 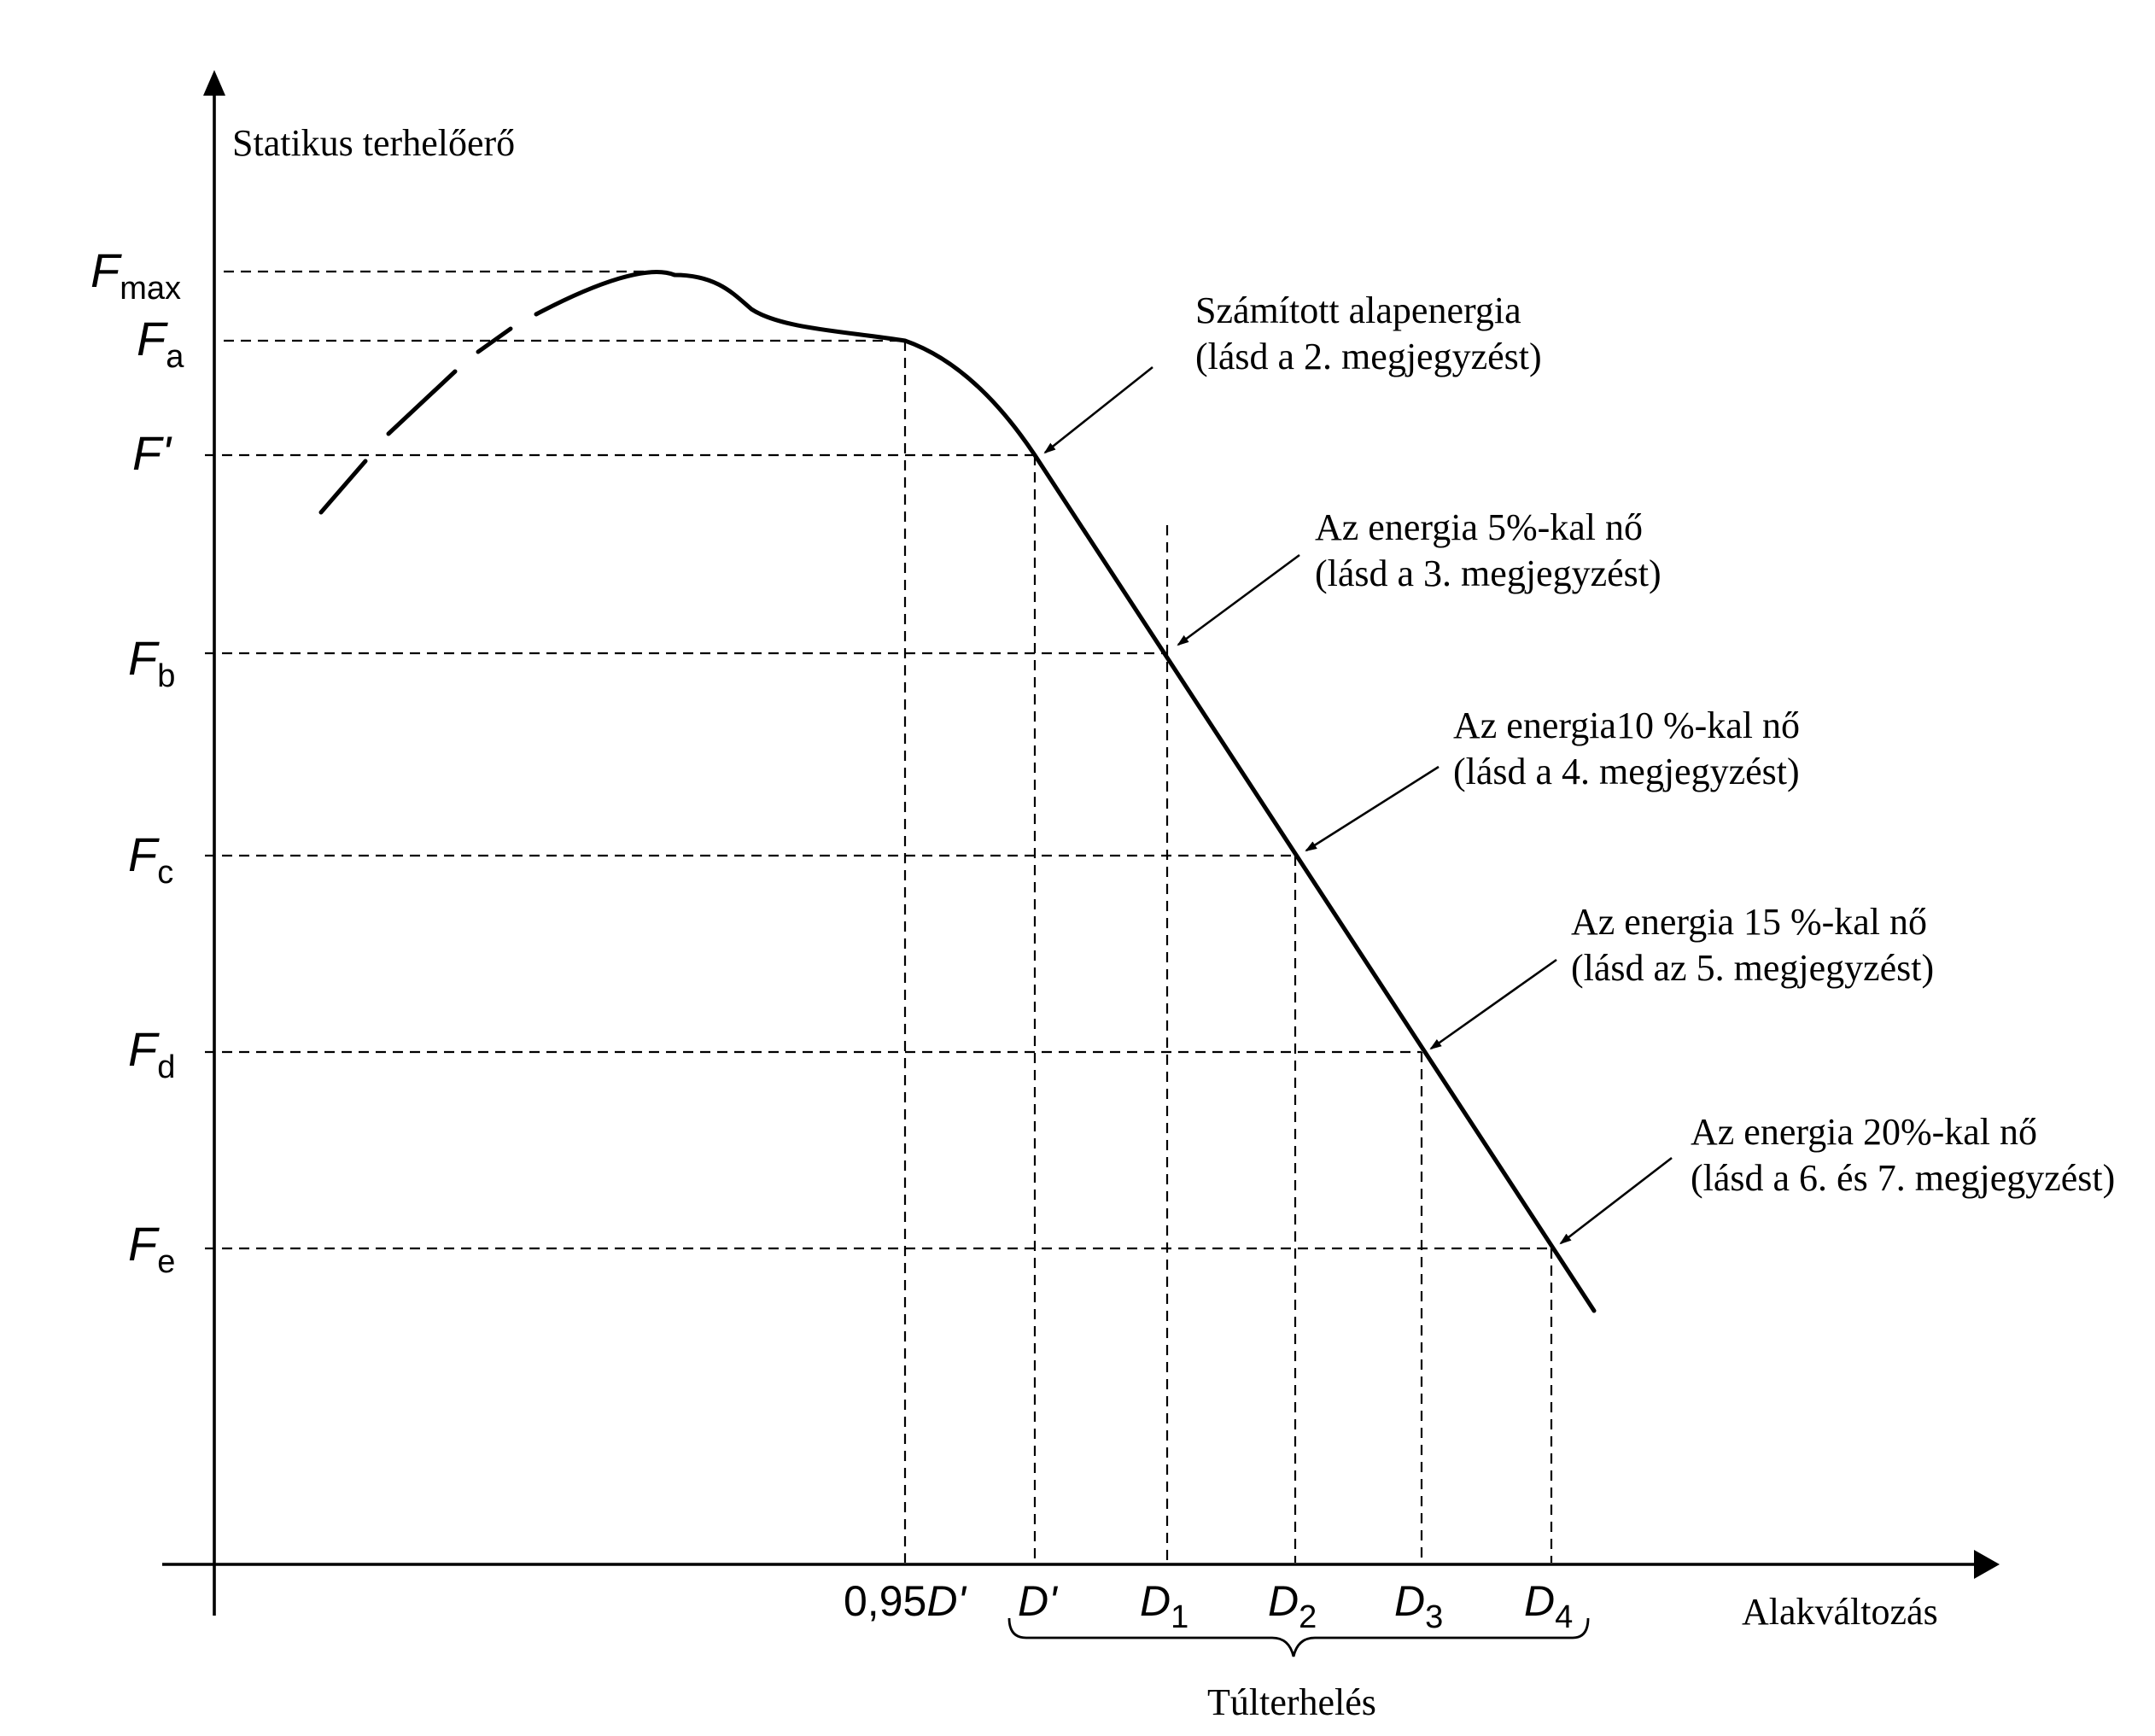 I want to click on annotation-base-energy-line2: (lásd a 2. megjegyzést), so click(x=1368, y=357).